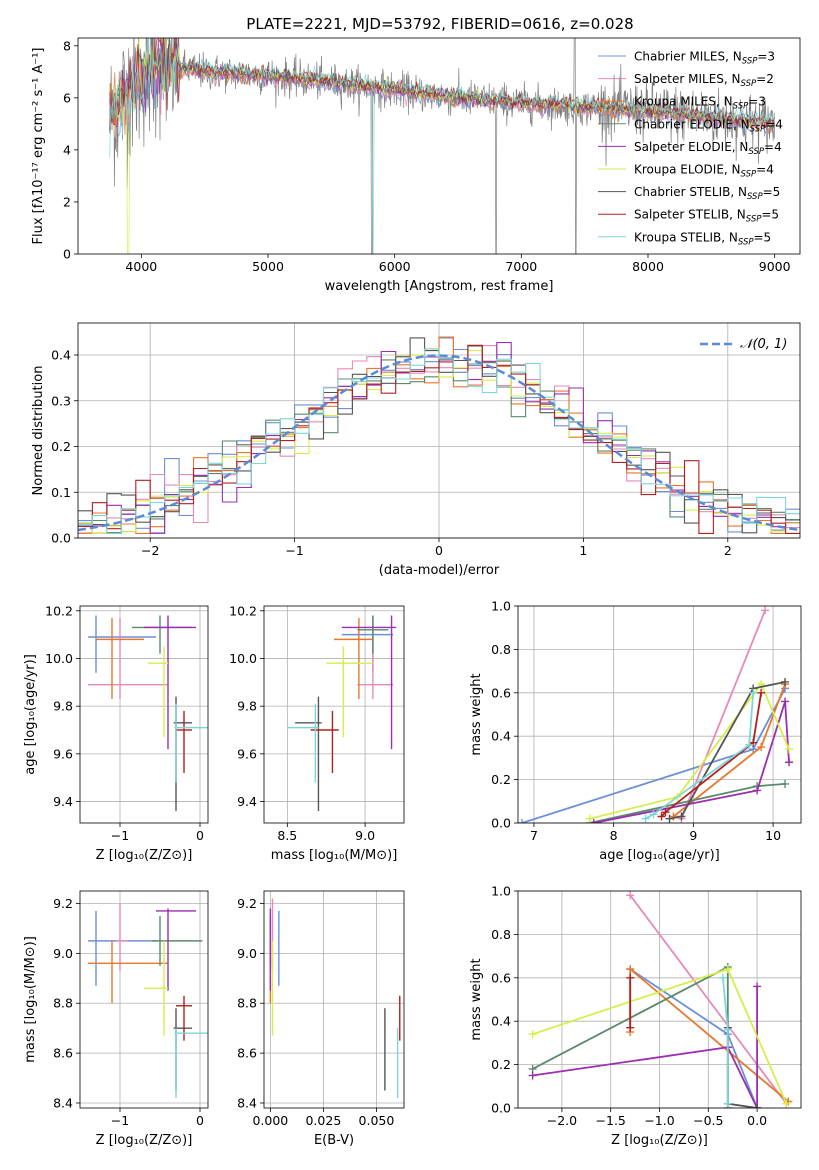 The image size is (819, 1170). Describe the element at coordinates (247, 706) in the screenshot. I see `y-tick-label: 9.8` at that location.